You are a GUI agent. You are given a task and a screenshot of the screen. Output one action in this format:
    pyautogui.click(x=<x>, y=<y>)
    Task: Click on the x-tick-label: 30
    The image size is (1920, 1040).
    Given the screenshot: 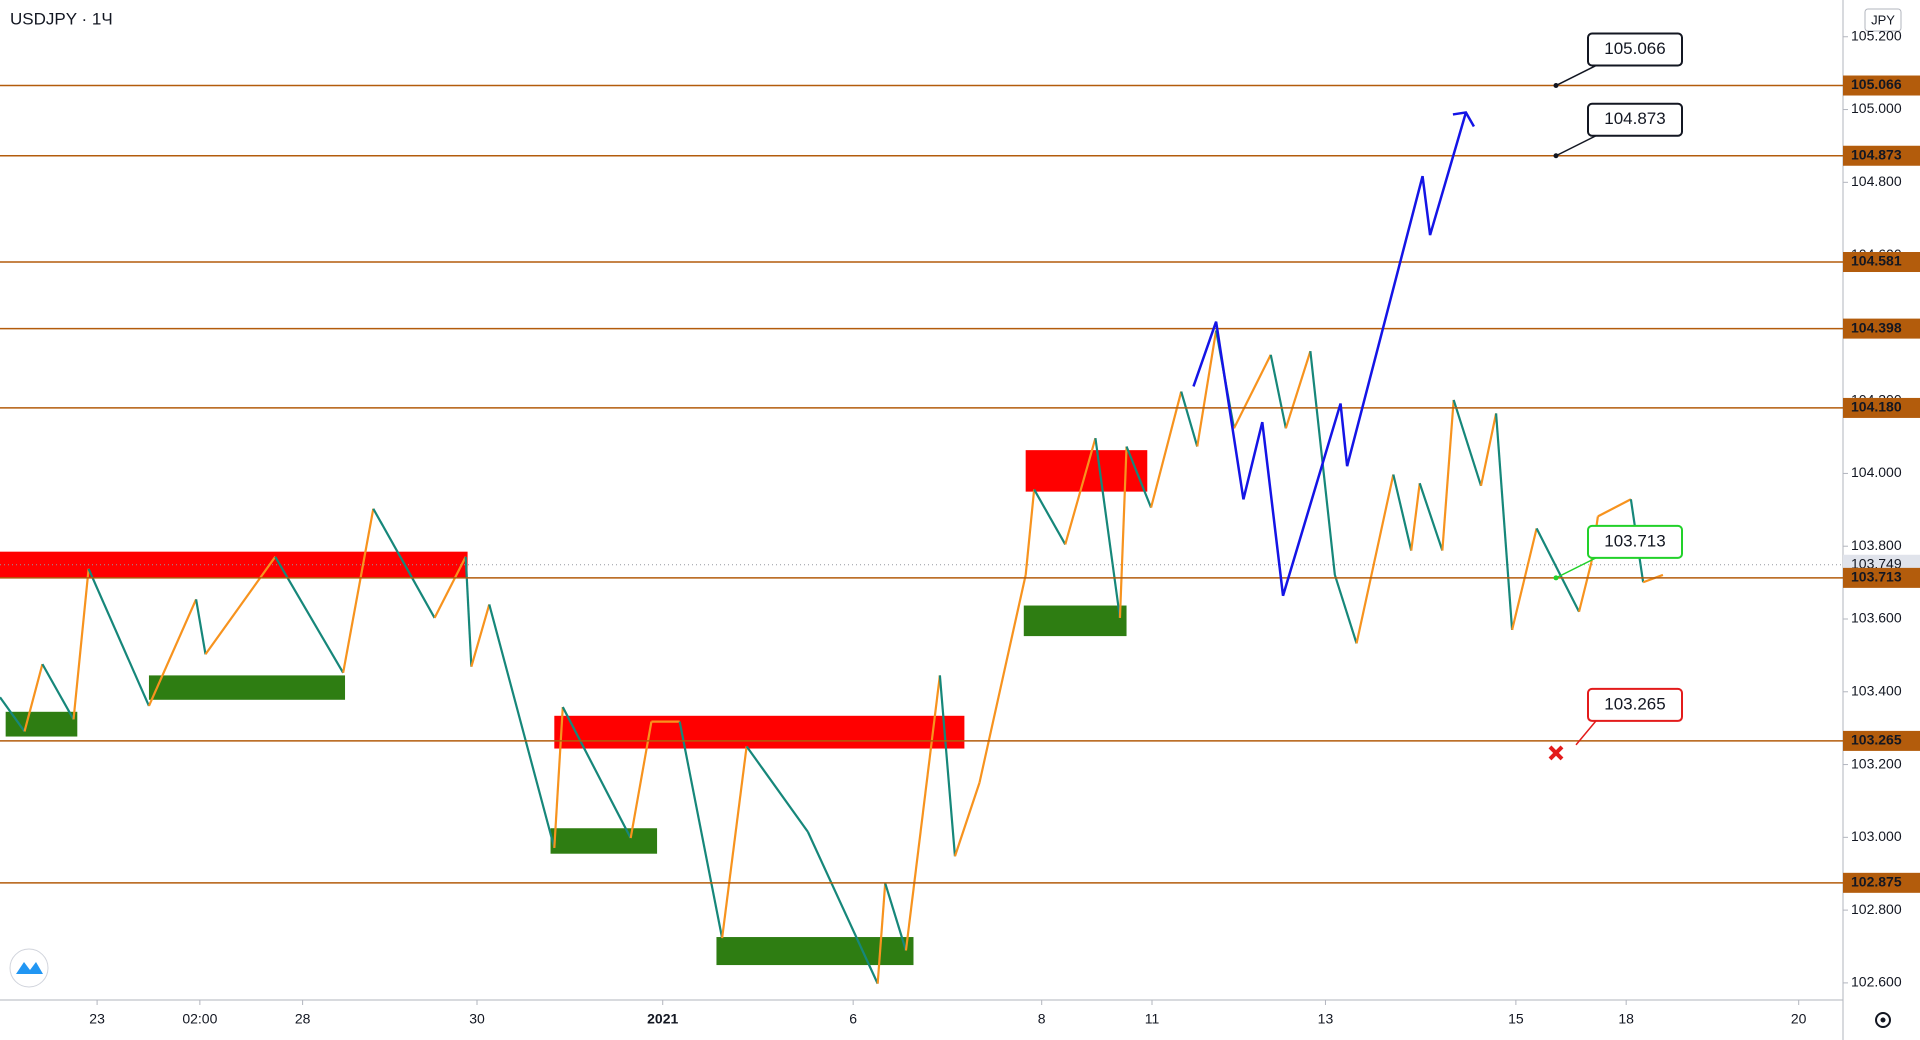 What is the action you would take?
    pyautogui.click(x=477, y=1019)
    